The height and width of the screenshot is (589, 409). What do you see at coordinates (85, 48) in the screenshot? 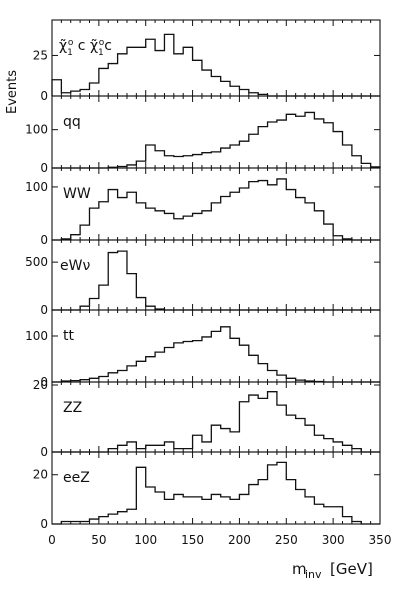
I see `panel-label: χ̃1o c χ̃1oc` at bounding box center [85, 48].